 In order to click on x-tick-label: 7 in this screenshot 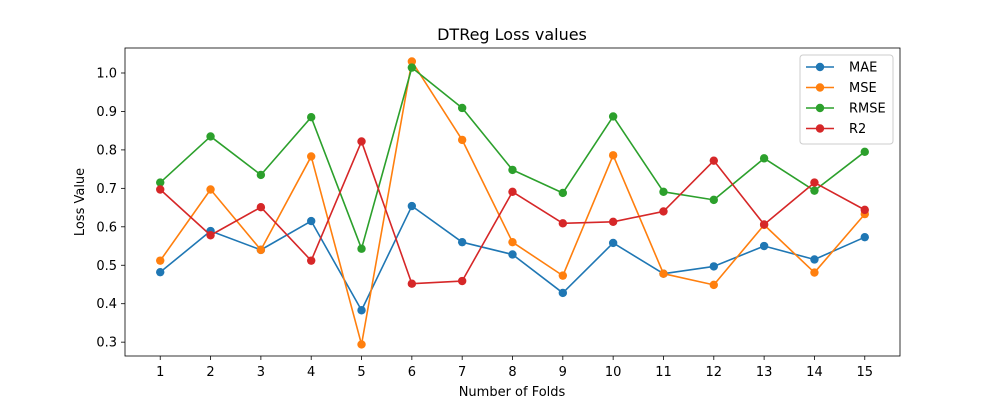, I will do `click(462, 372)`.